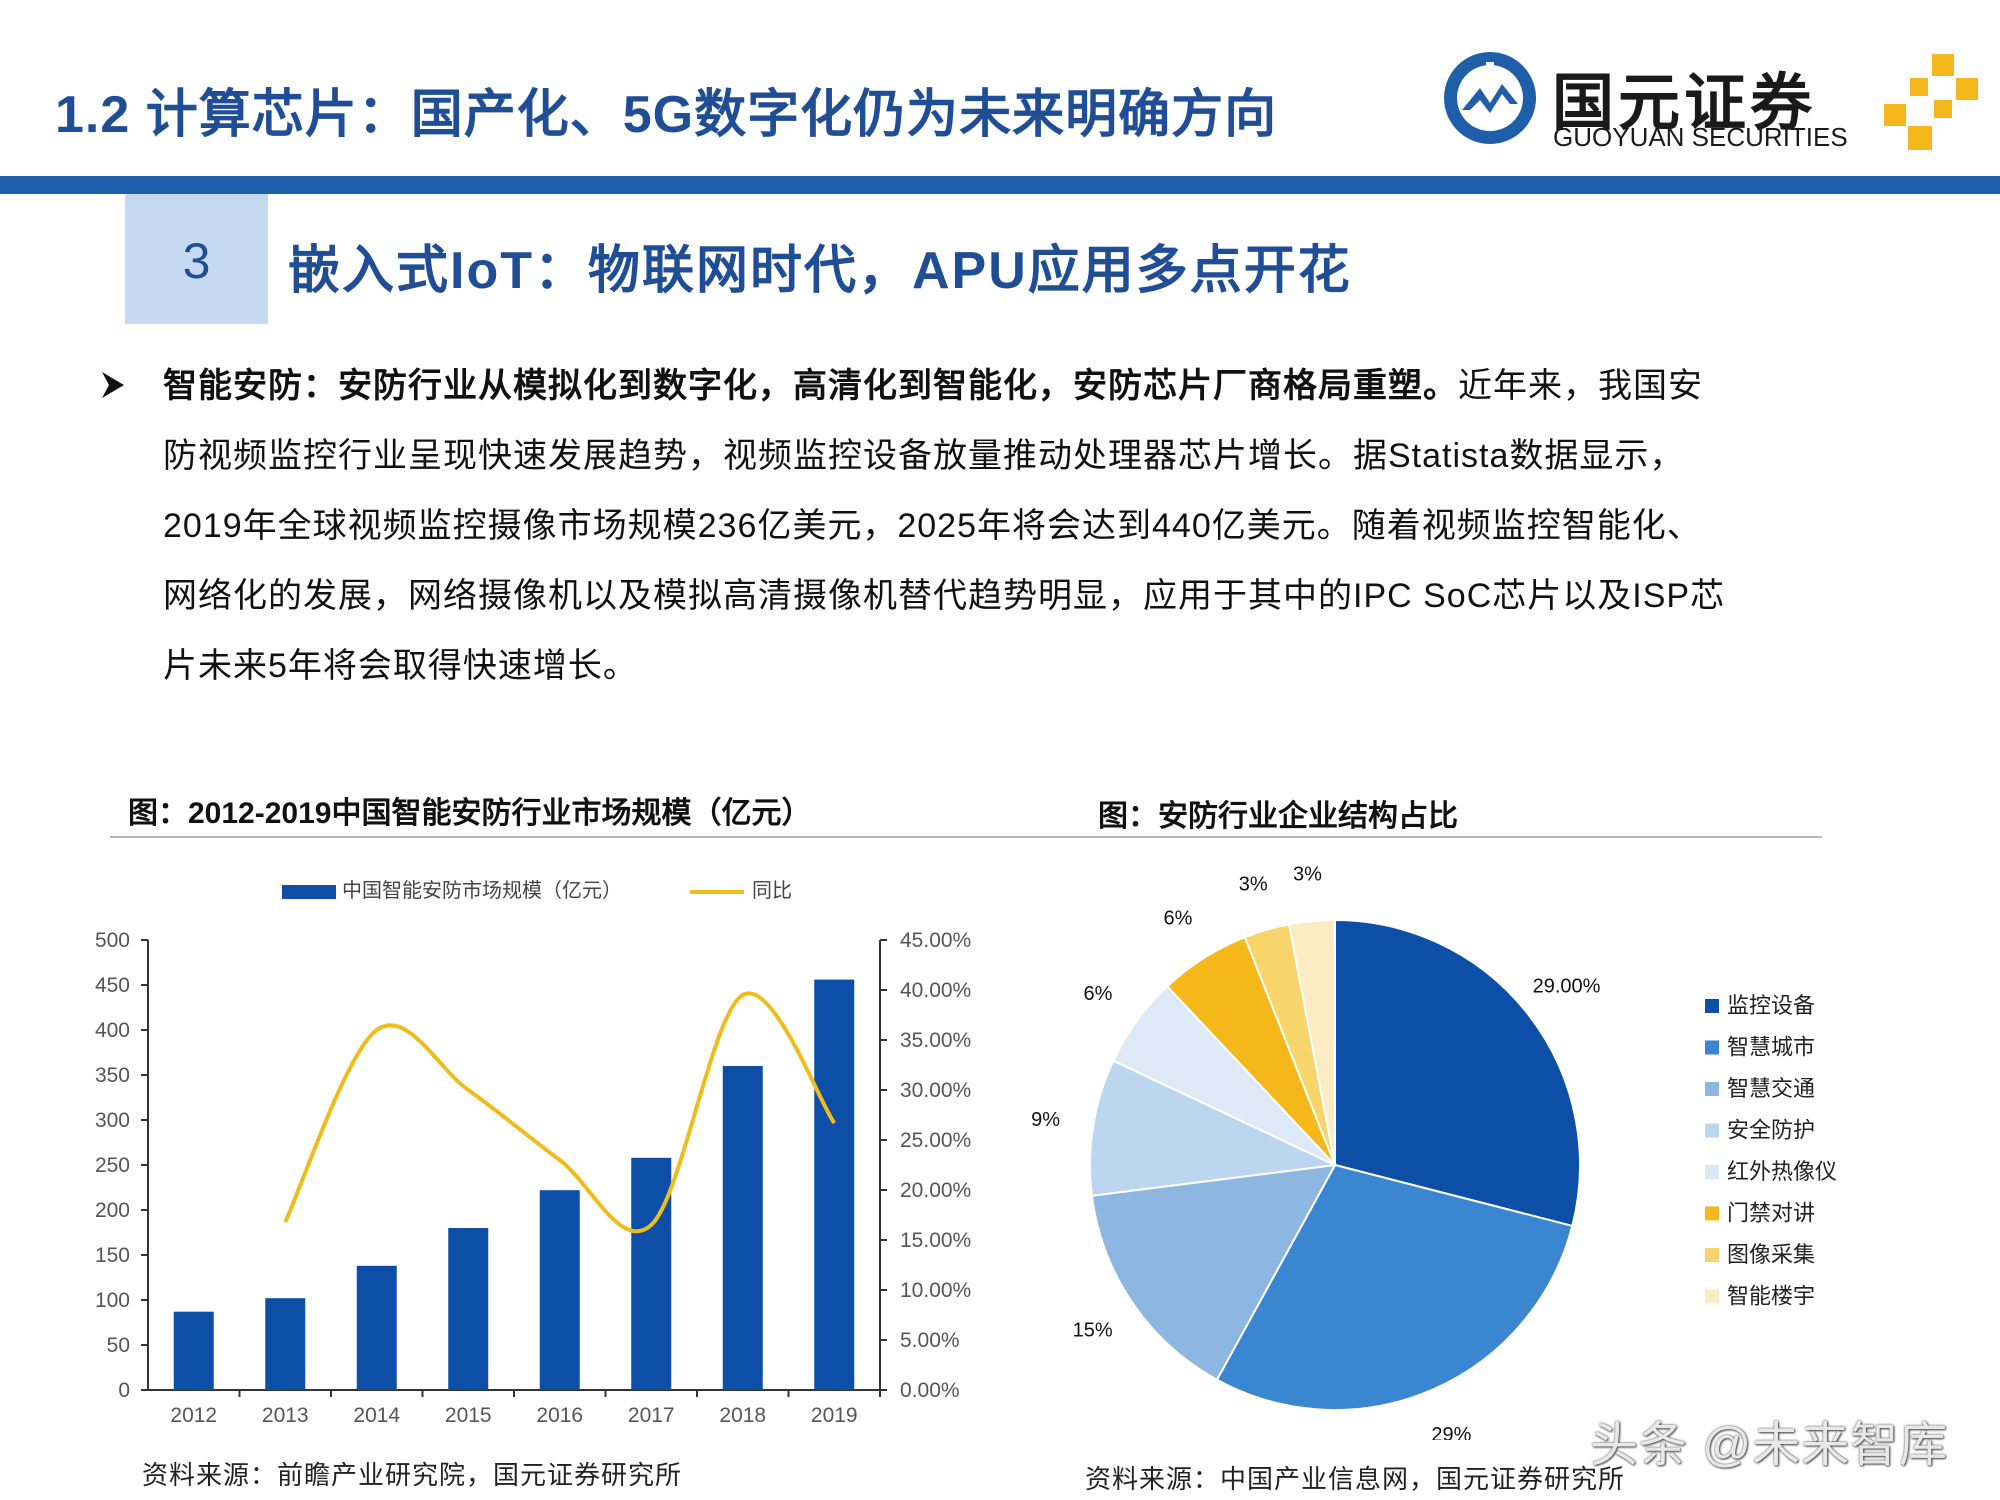 Image resolution: width=2000 pixels, height=1500 pixels. Describe the element at coordinates (113, 385) in the screenshot. I see `bullet-arrow-icon` at that location.